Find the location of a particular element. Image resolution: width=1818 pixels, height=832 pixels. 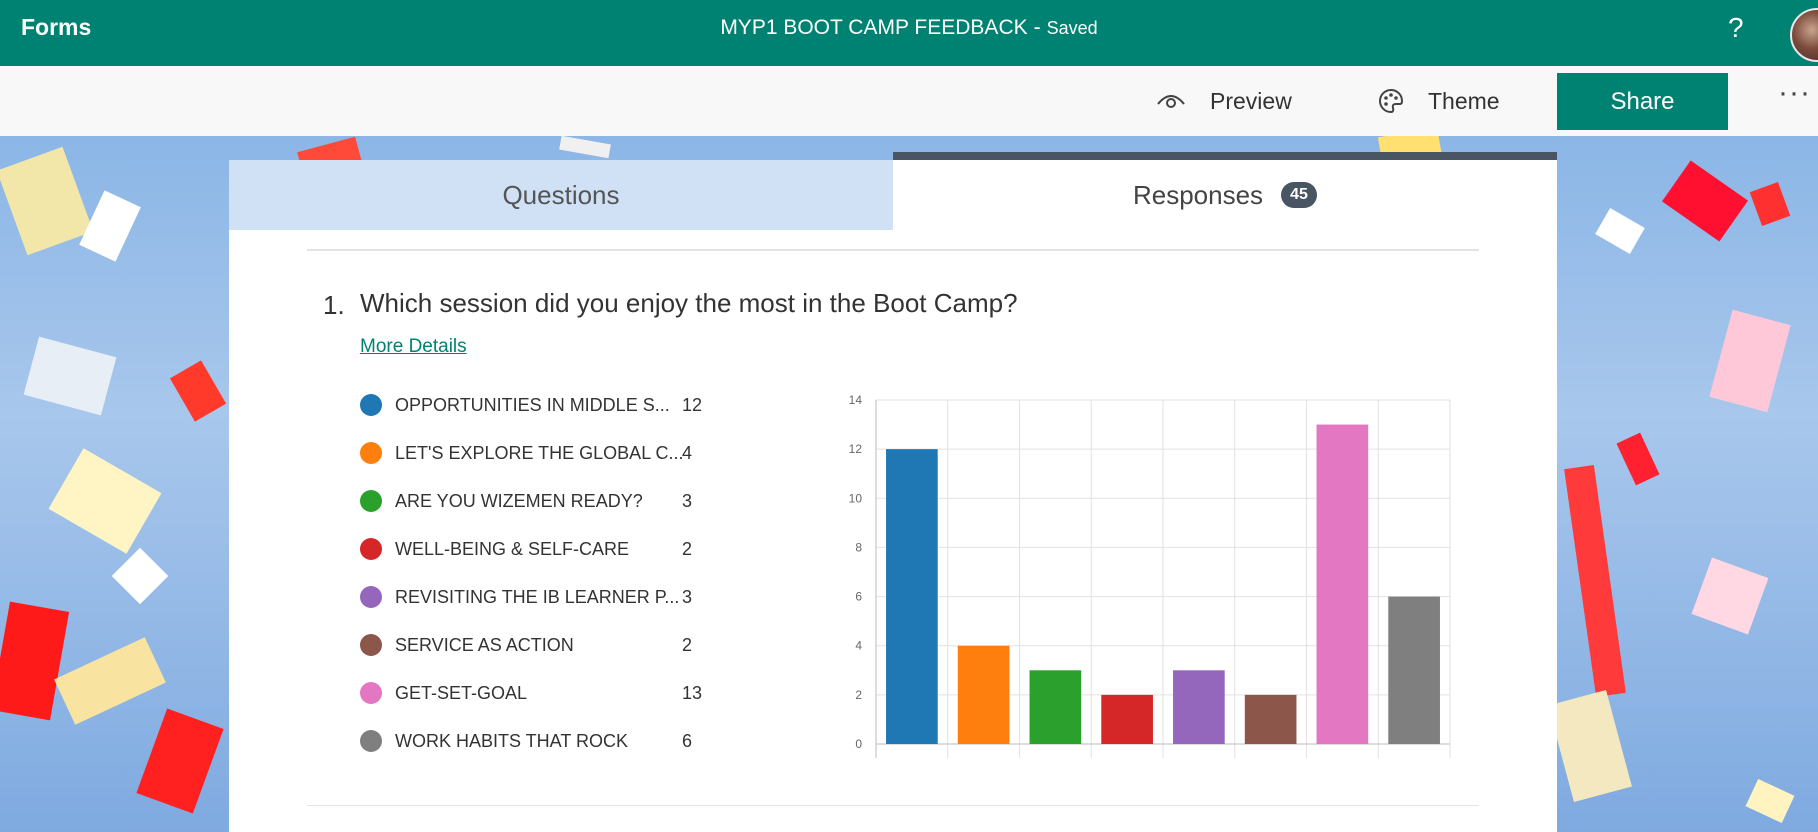

document-title: MYP1 BOOT CAMP FEEDBACK - Saved is located at coordinates (909, 28).